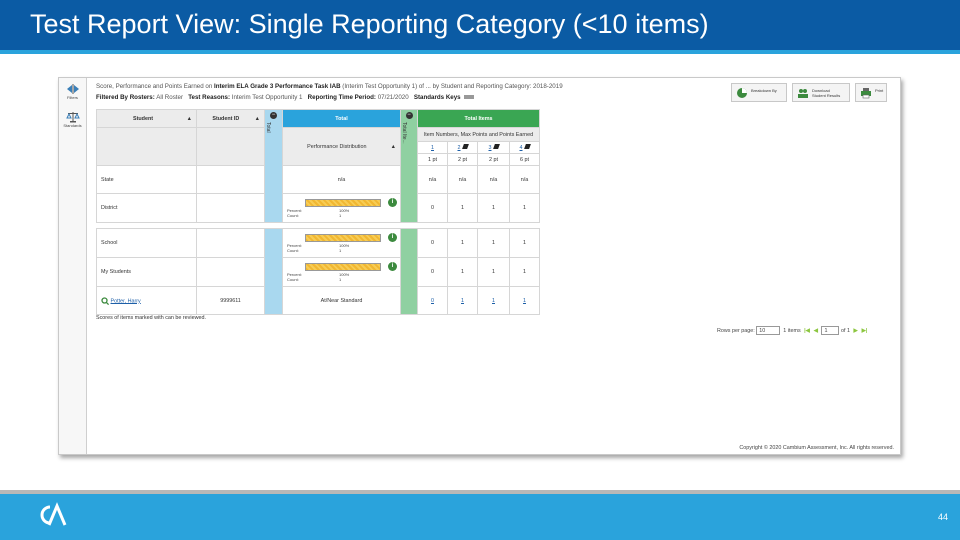 Image resolution: width=960 pixels, height=540 pixels. Describe the element at coordinates (764, 90) in the screenshot. I see `breakdown-label: Breakdown By` at that location.